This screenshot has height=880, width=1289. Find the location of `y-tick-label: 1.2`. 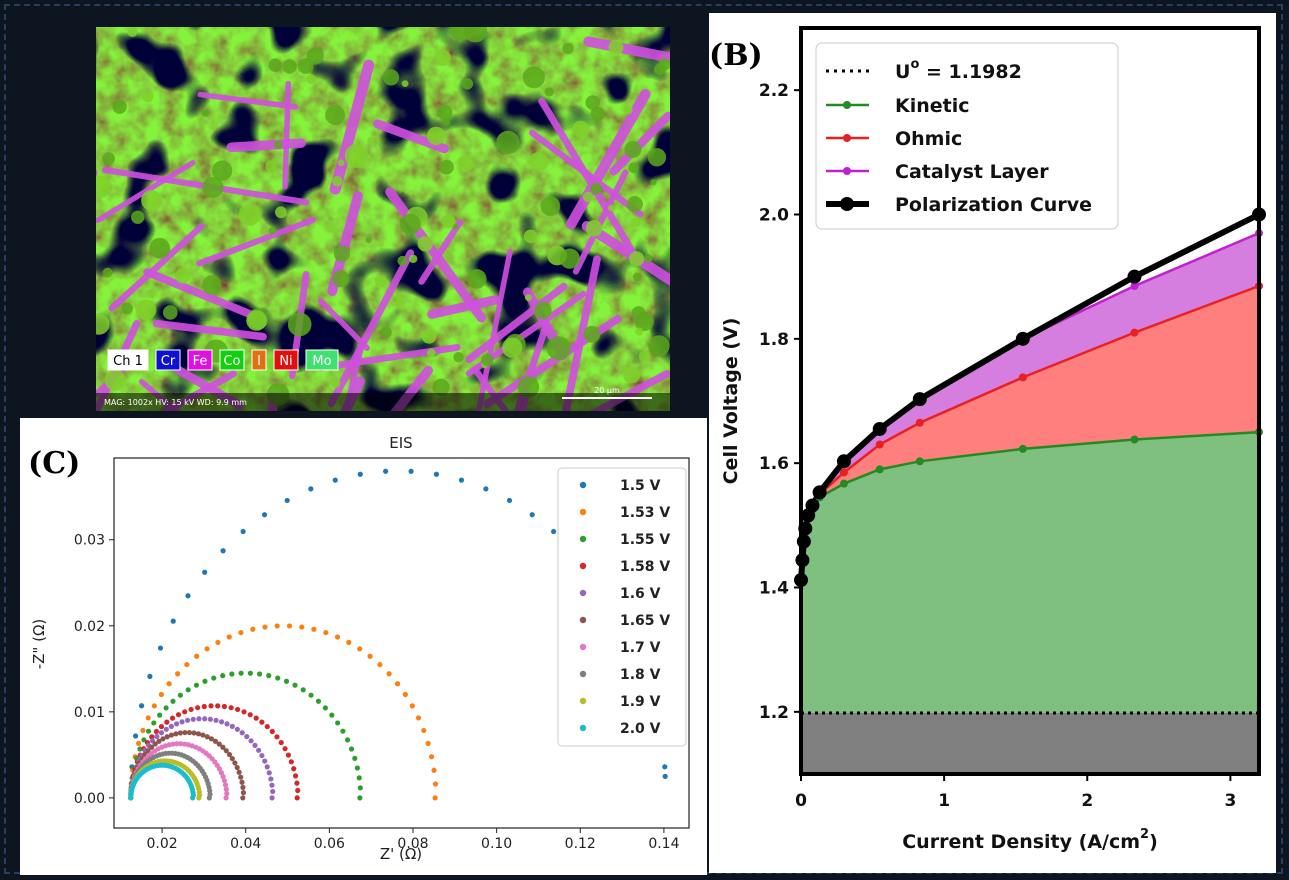

y-tick-label: 1.2 is located at coordinates (774, 713).